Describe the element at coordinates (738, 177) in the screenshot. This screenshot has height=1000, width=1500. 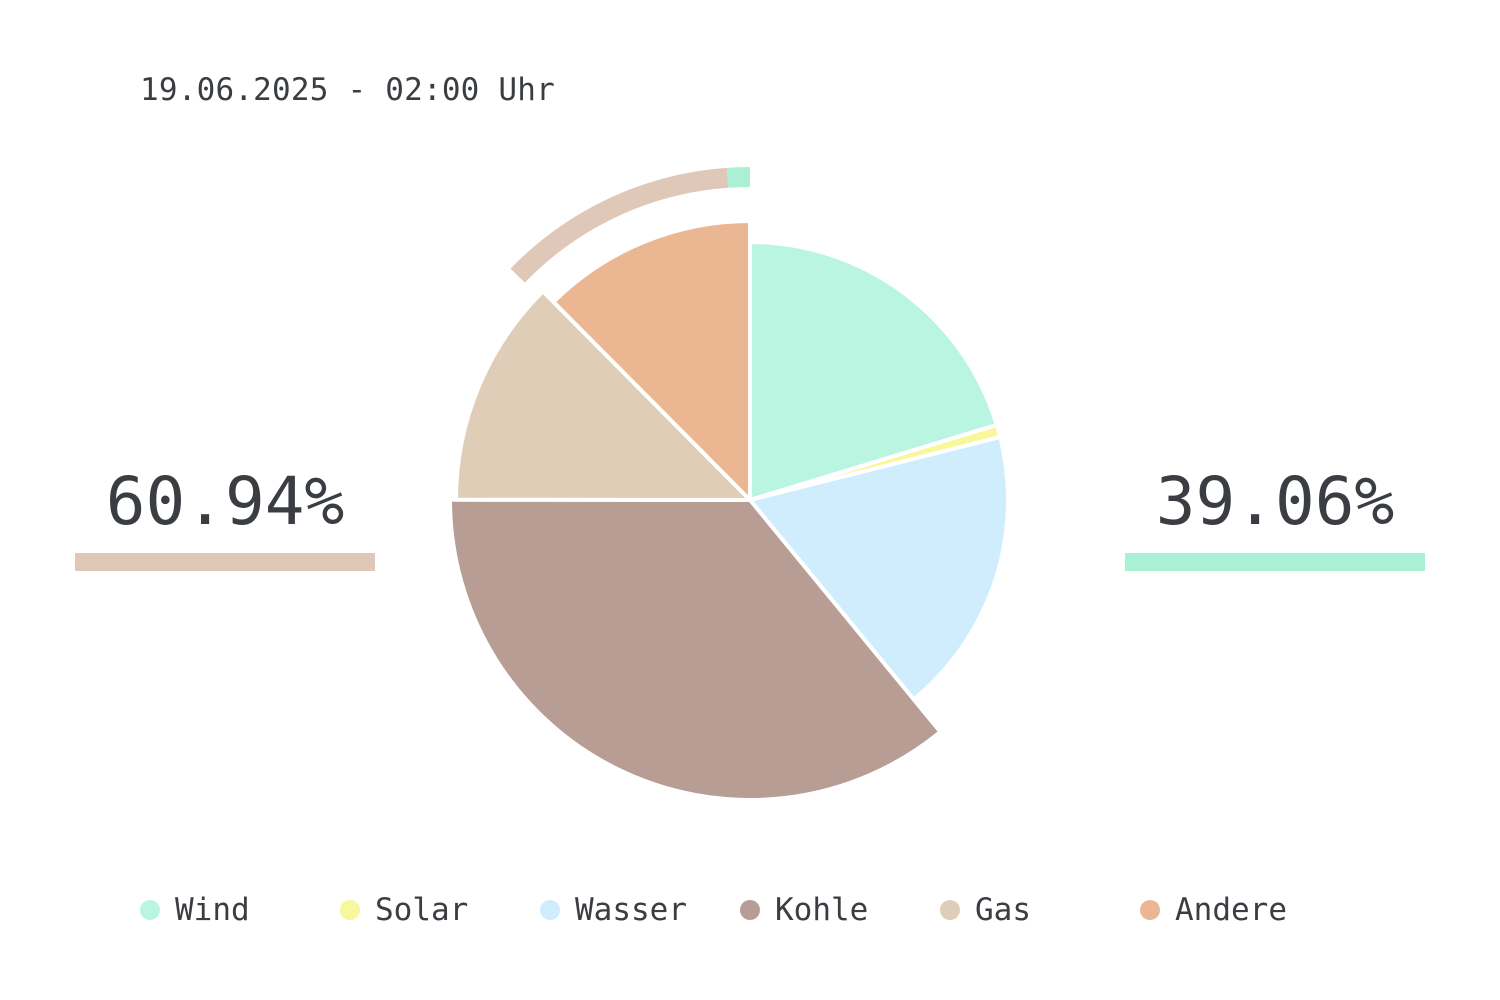
I see `outer-arc-renewable` at that location.